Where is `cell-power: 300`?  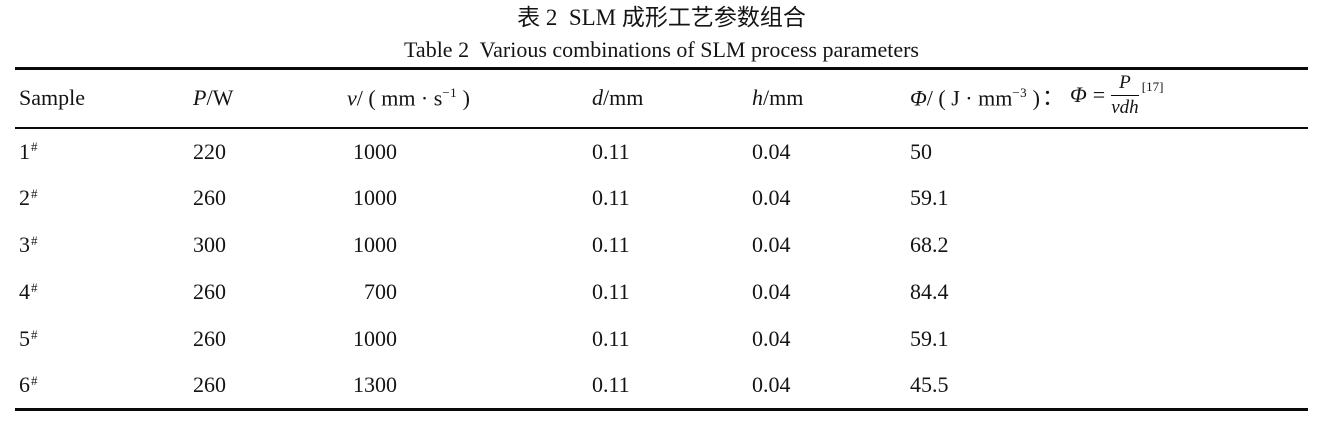 cell-power: 300 is located at coordinates (209, 244).